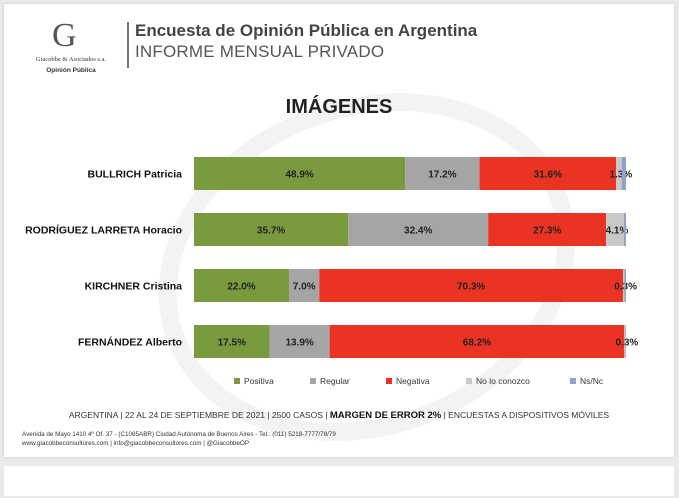 This screenshot has width=679, height=498. What do you see at coordinates (71, 70) in the screenshot?
I see `logo-subtitle: Opinión Pública` at bounding box center [71, 70].